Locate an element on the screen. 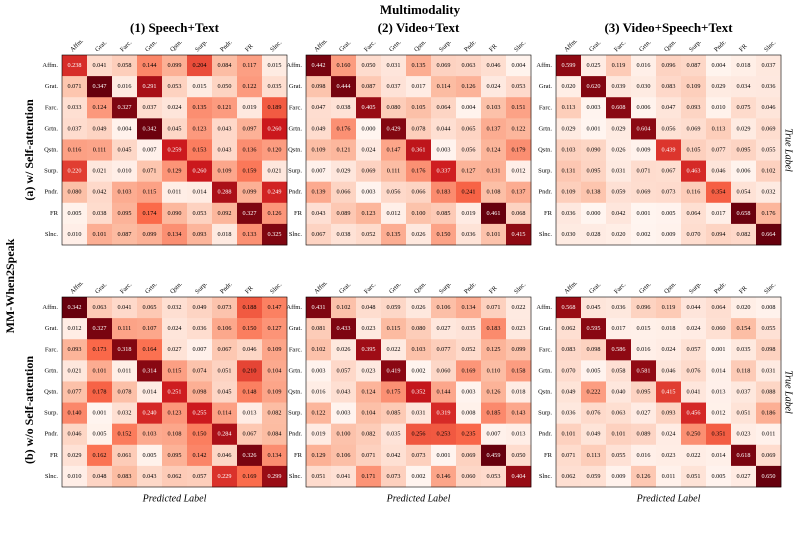 The height and width of the screenshot is (542, 795). cell-label: 0.071 is located at coordinates (150, 171).